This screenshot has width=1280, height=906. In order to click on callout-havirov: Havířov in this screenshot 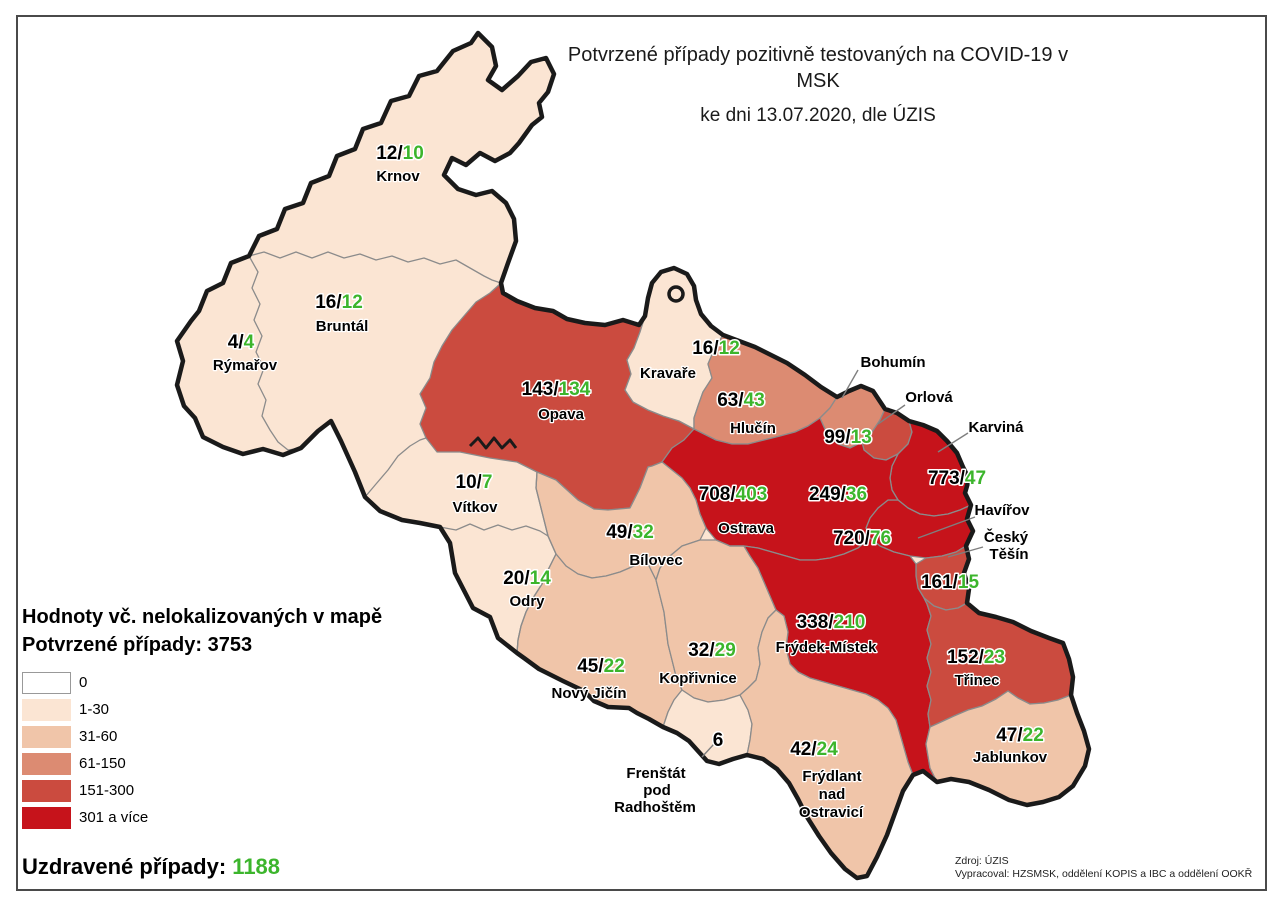, I will do `click(1002, 510)`.